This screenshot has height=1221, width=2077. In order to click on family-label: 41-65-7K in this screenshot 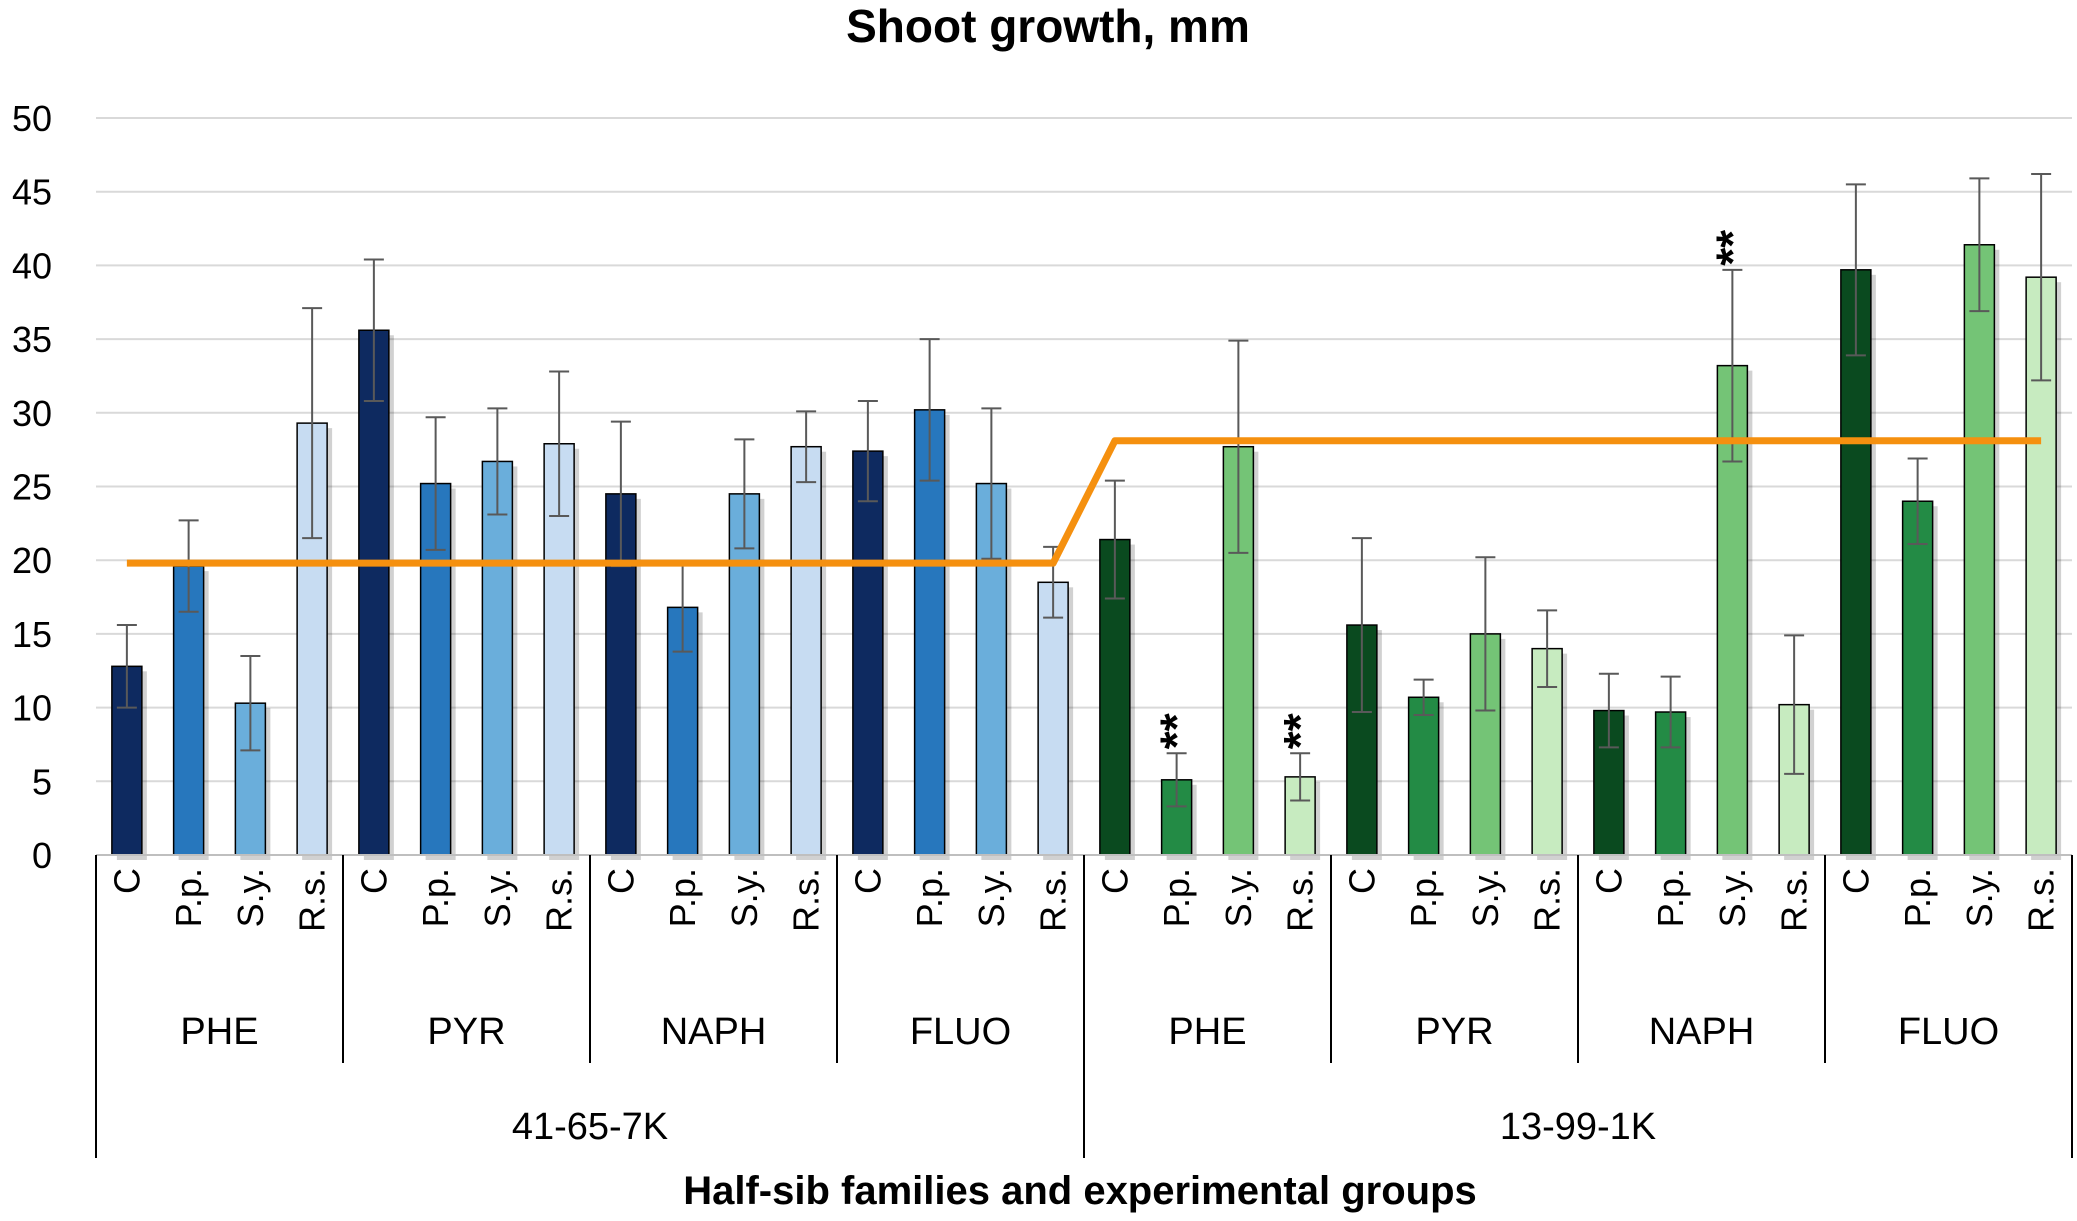, I will do `click(590, 1127)`.